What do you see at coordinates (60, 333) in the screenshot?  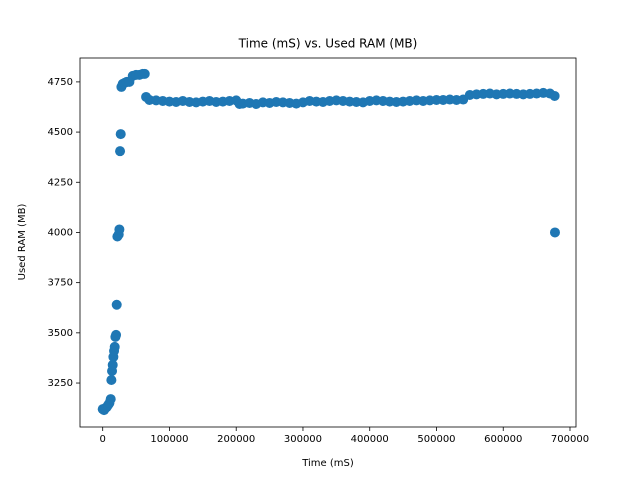 I see `y-tick-label: 3500` at bounding box center [60, 333].